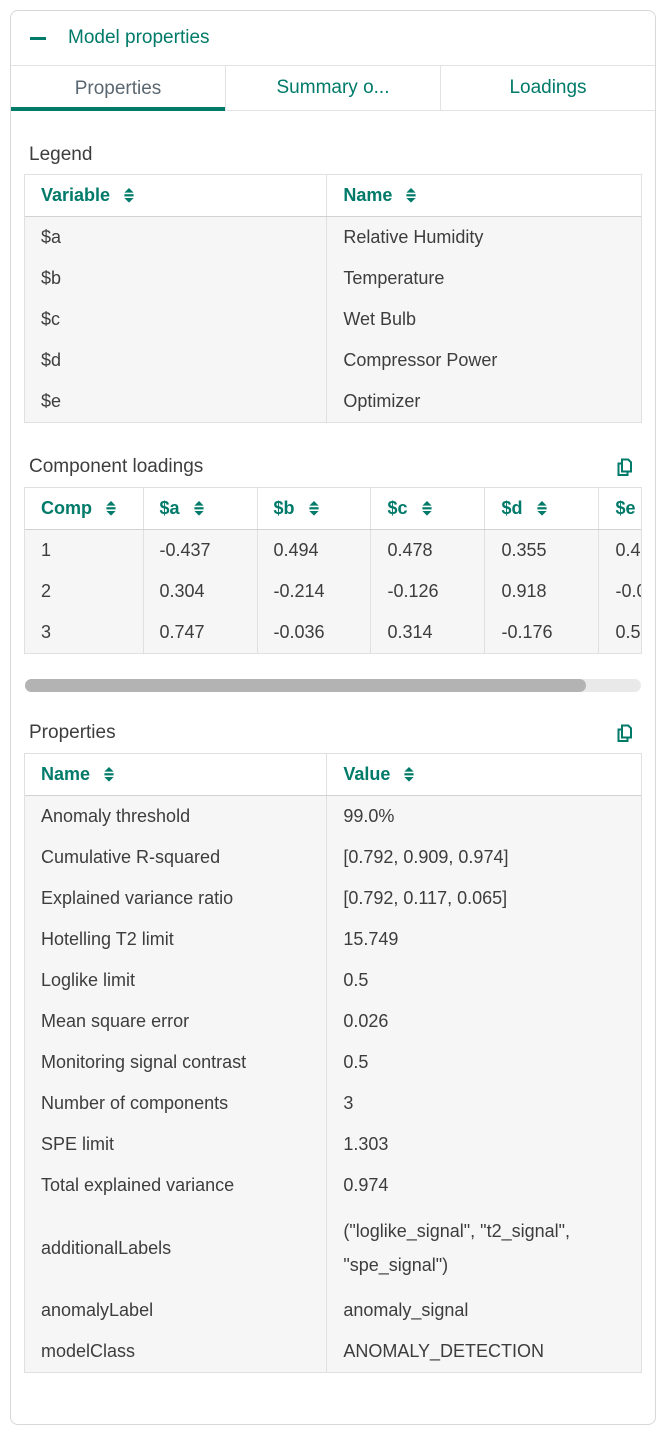  I want to click on tab-bar: Properties Summary o... Loadings, so click(333, 88).